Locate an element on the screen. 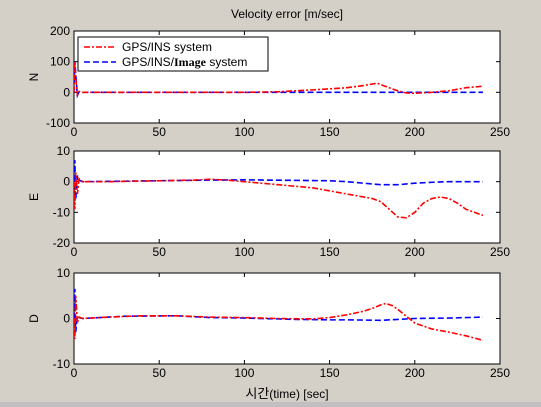 The image size is (541, 407). legend-label: GPS/INS/Image system is located at coordinates (184, 62).